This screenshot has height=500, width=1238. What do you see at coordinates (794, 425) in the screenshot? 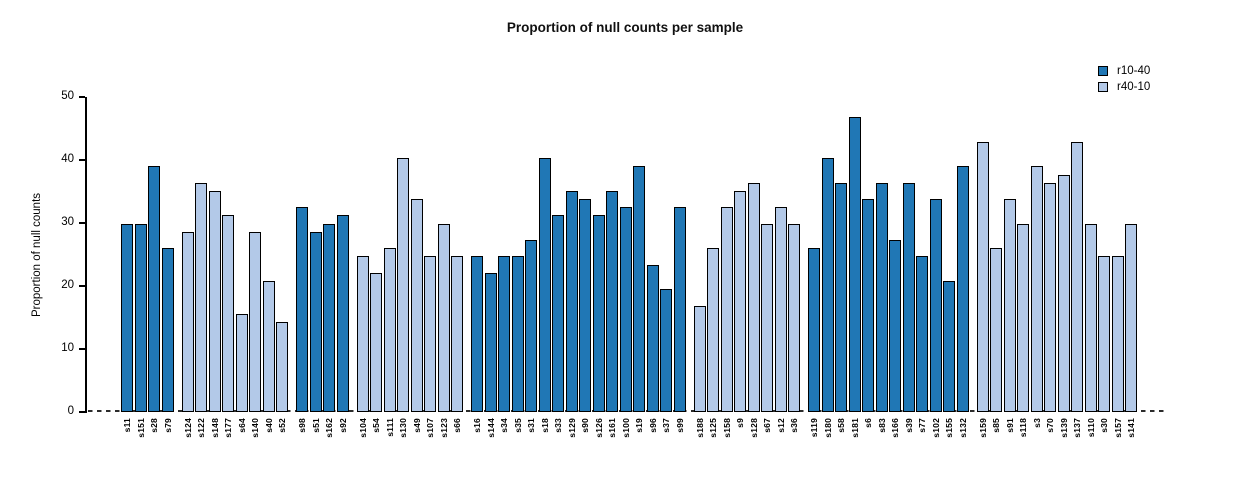
I see `x-axis-label-s36: s36` at bounding box center [794, 425].